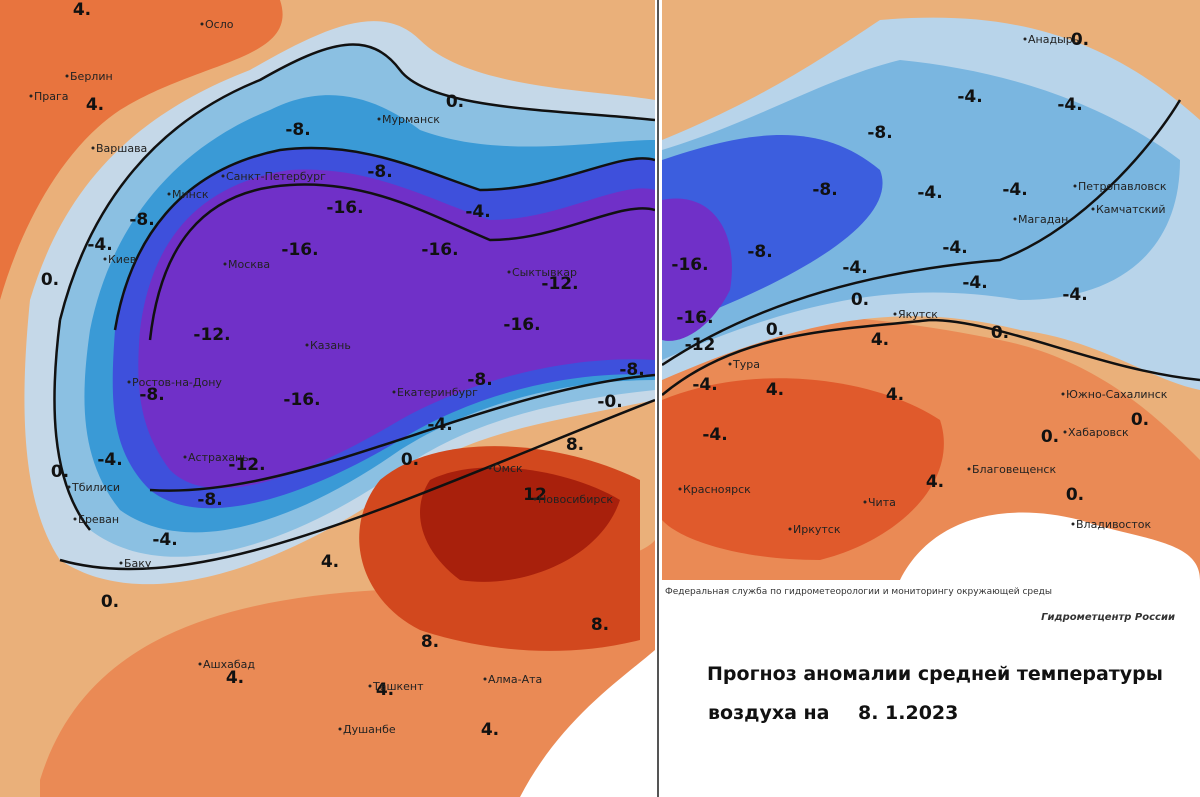  Describe the element at coordinates (1108, 617) in the screenshot. I see `center-text: Гидрометцентр России` at that location.